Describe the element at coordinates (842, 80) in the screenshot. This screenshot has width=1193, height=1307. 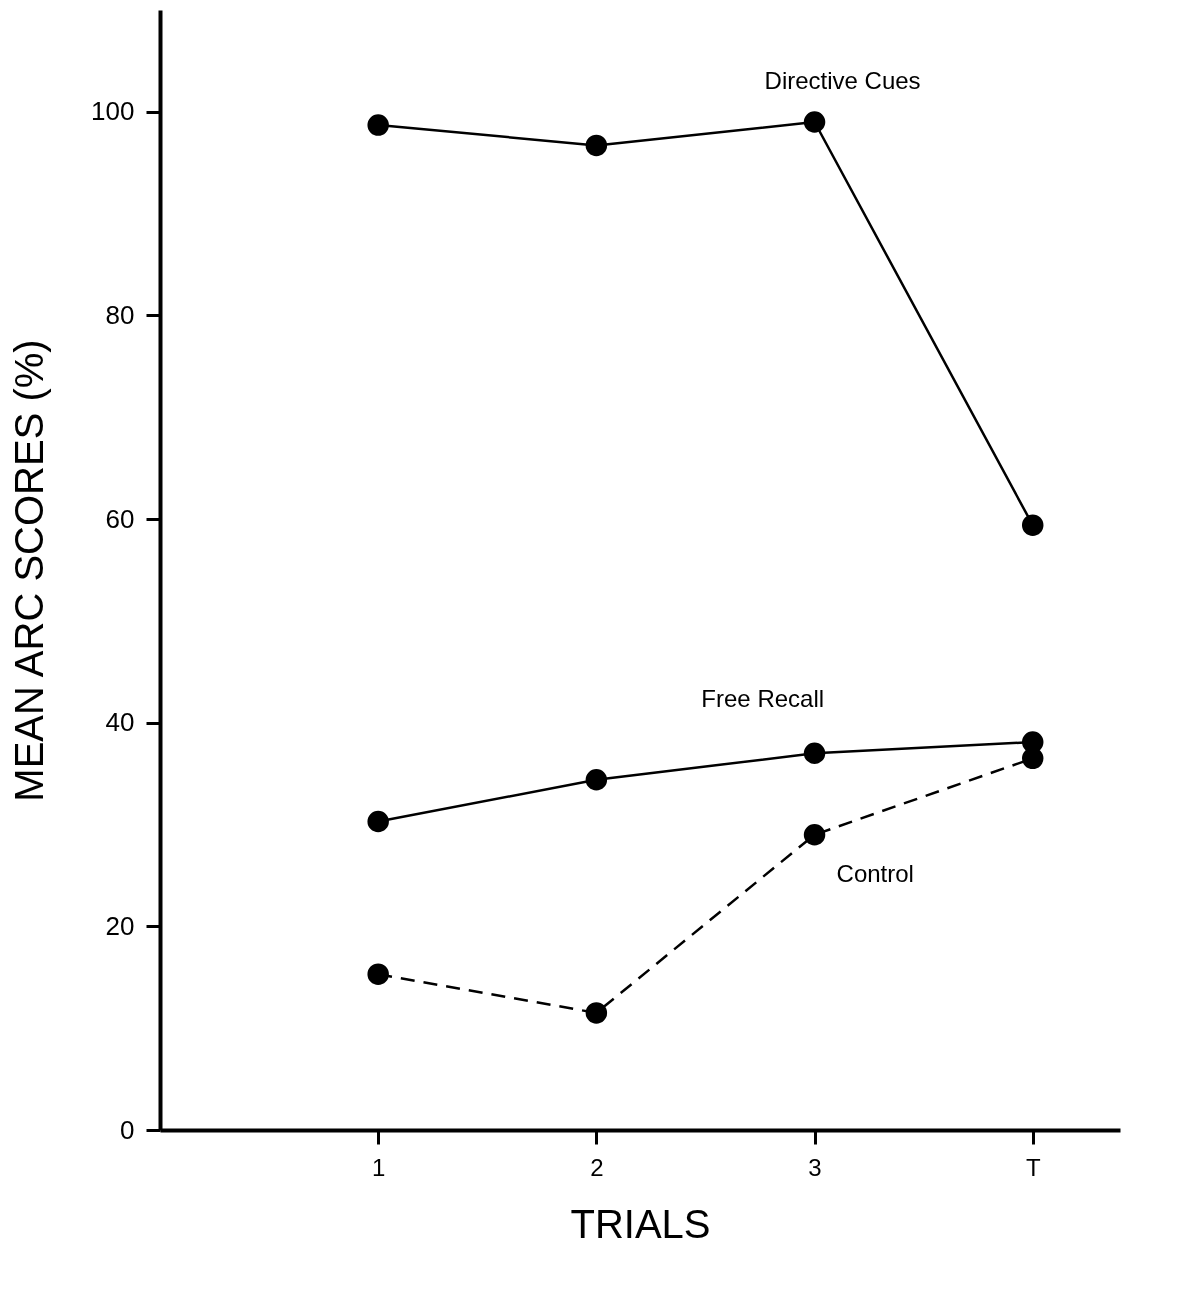
I see `series-label: Directive Cues` at that location.